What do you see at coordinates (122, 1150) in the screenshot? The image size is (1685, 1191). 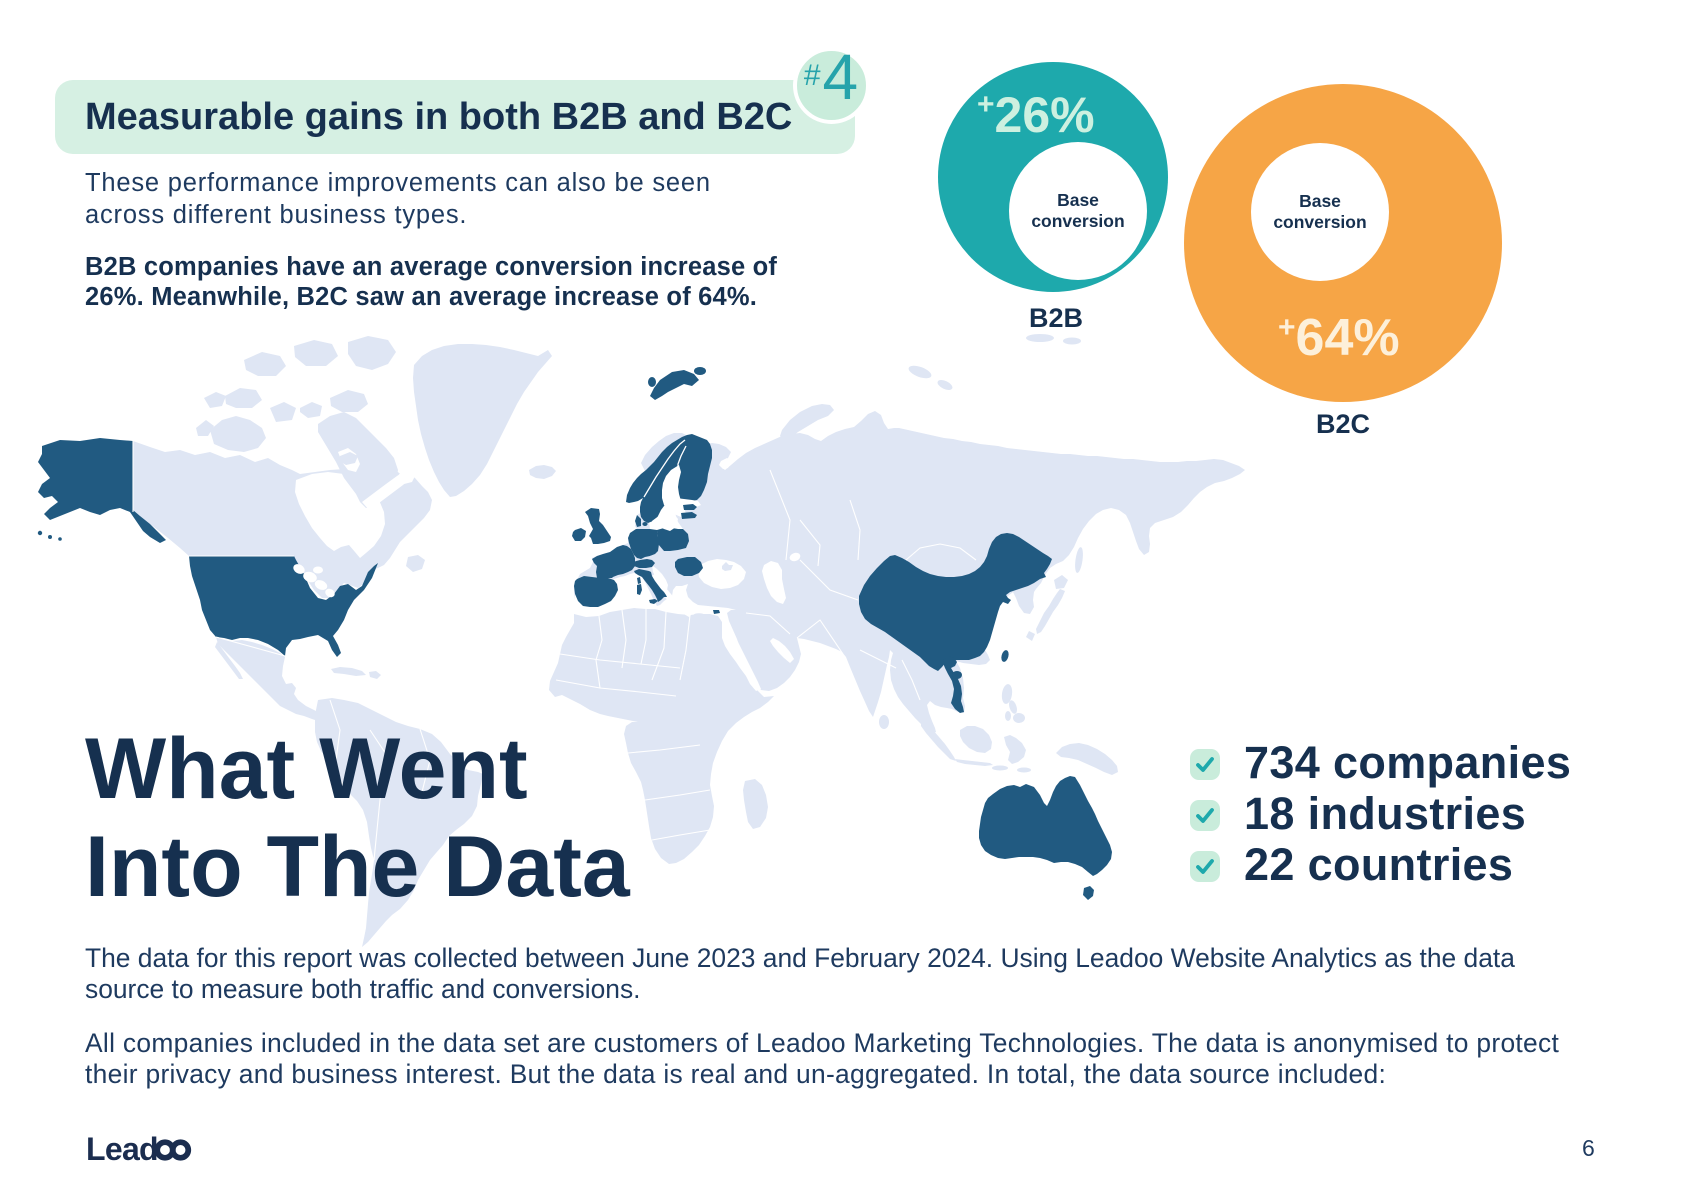 I see `svg-text: Lead` at bounding box center [122, 1150].